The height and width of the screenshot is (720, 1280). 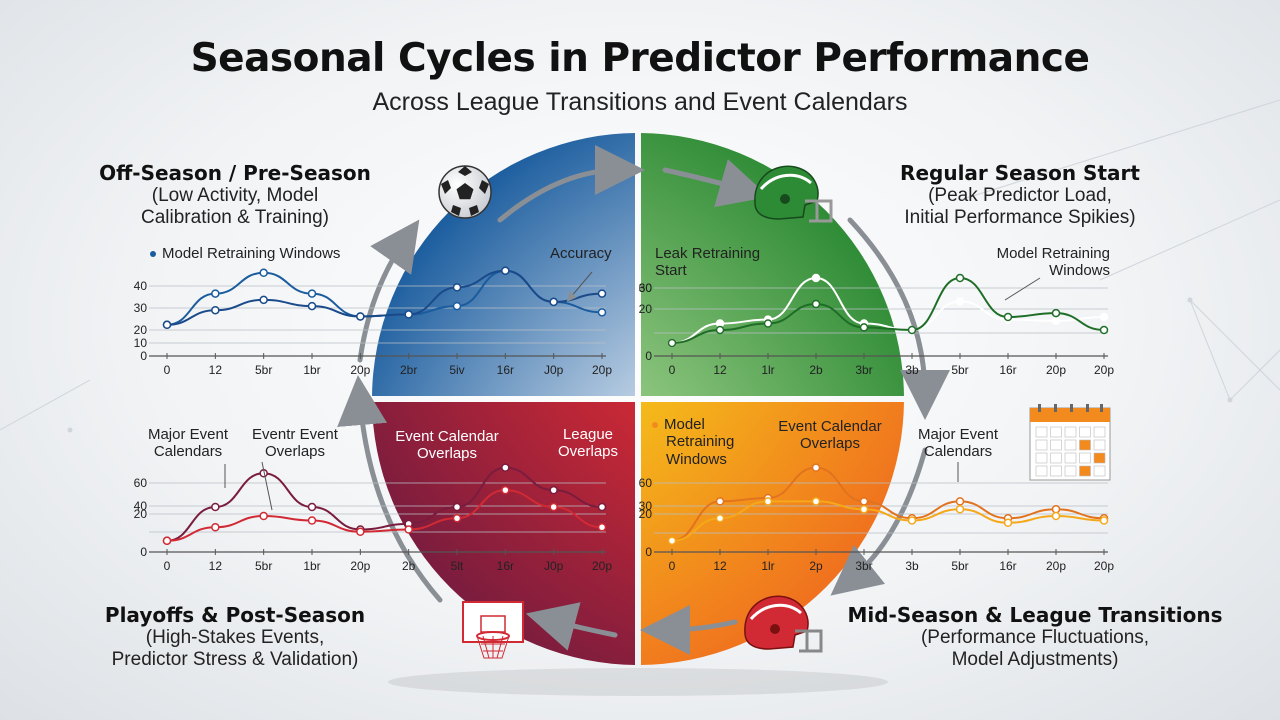 I want to click on annotation-major-event-right: Major Event Calendars, so click(x=958, y=443).